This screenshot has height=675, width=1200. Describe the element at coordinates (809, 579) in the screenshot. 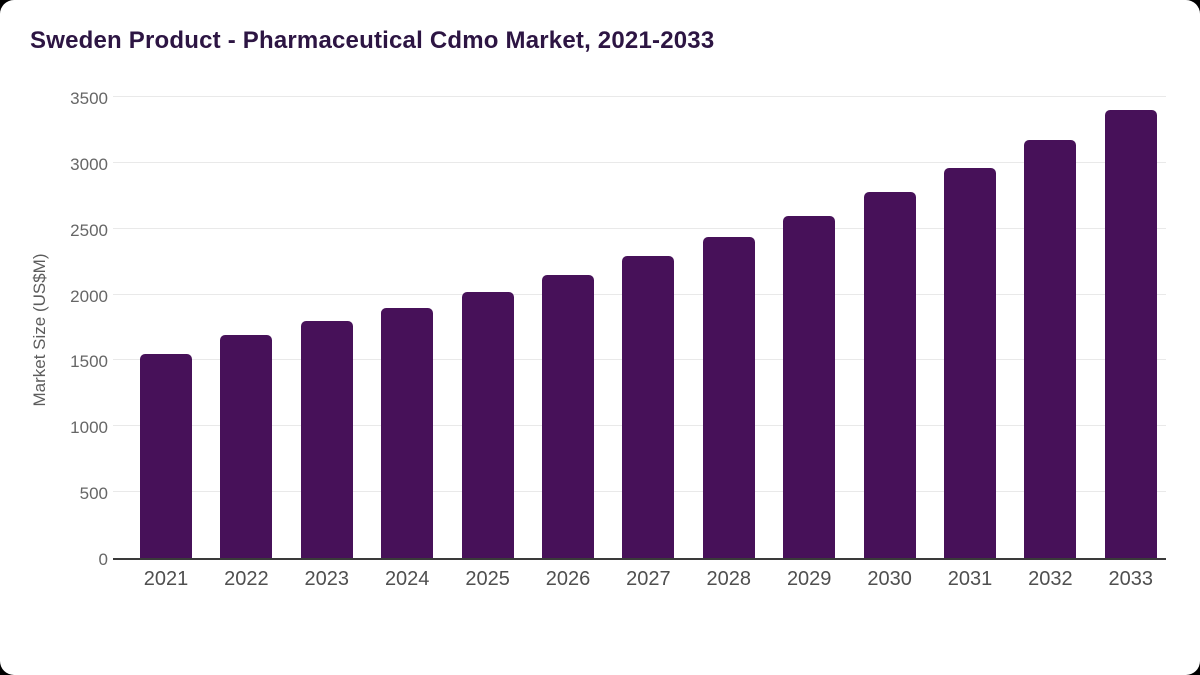

I see `x-tick-2029: 2029` at that location.